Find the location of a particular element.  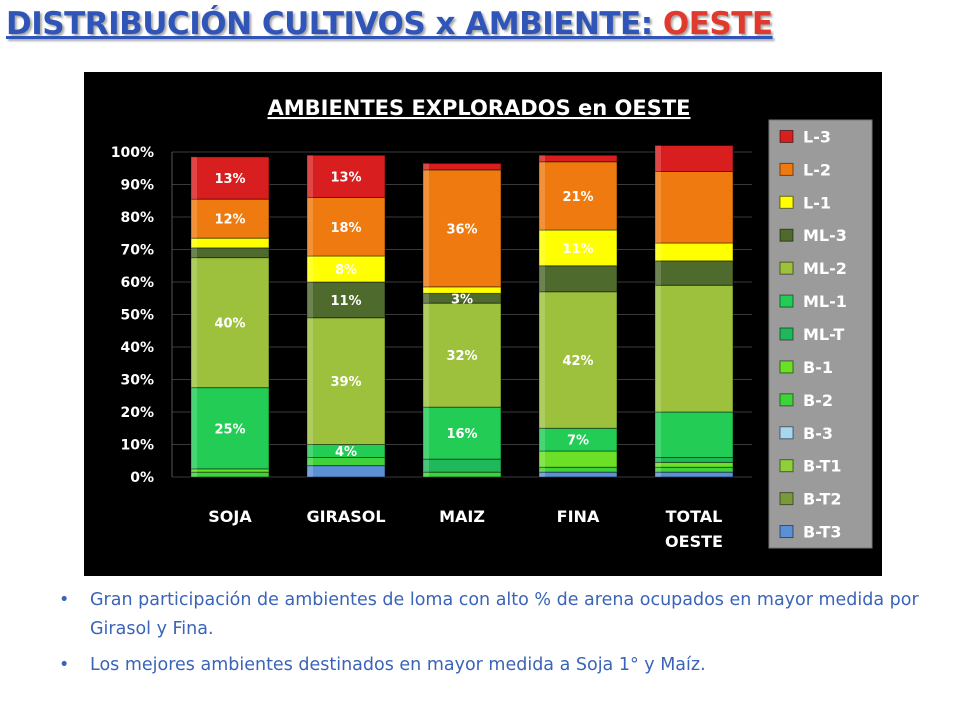

x-tick-label: MAIZ is located at coordinates (462, 516).